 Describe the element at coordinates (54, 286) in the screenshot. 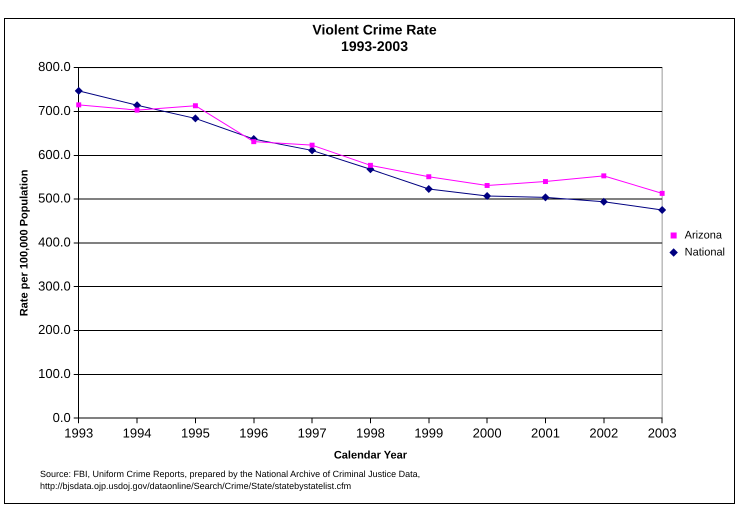

I see `y-tick-label: 300.0` at that location.